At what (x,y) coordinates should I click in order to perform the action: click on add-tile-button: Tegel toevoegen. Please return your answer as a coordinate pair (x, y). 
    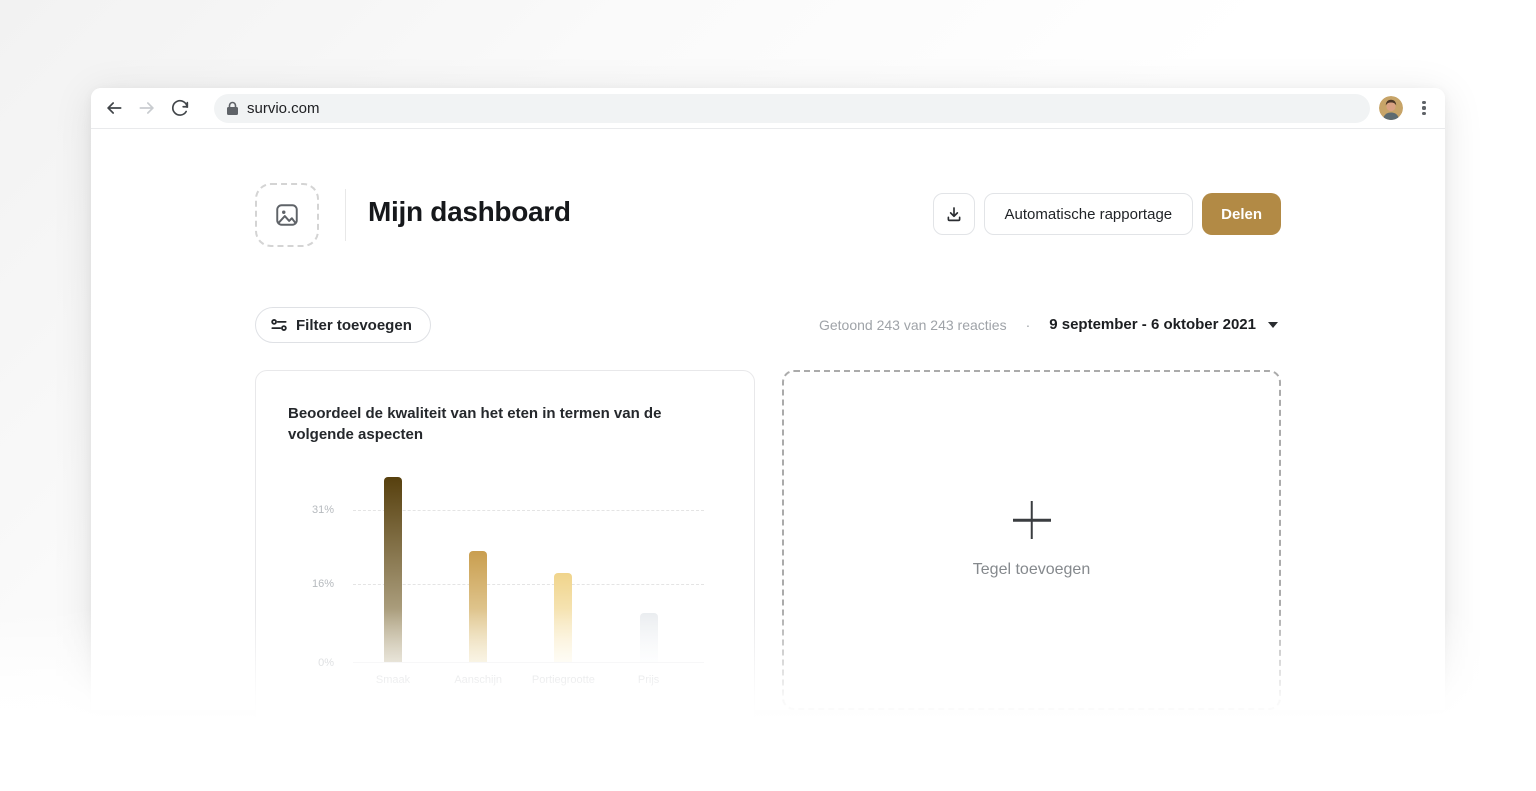
    Looking at the image, I should click on (1031, 540).